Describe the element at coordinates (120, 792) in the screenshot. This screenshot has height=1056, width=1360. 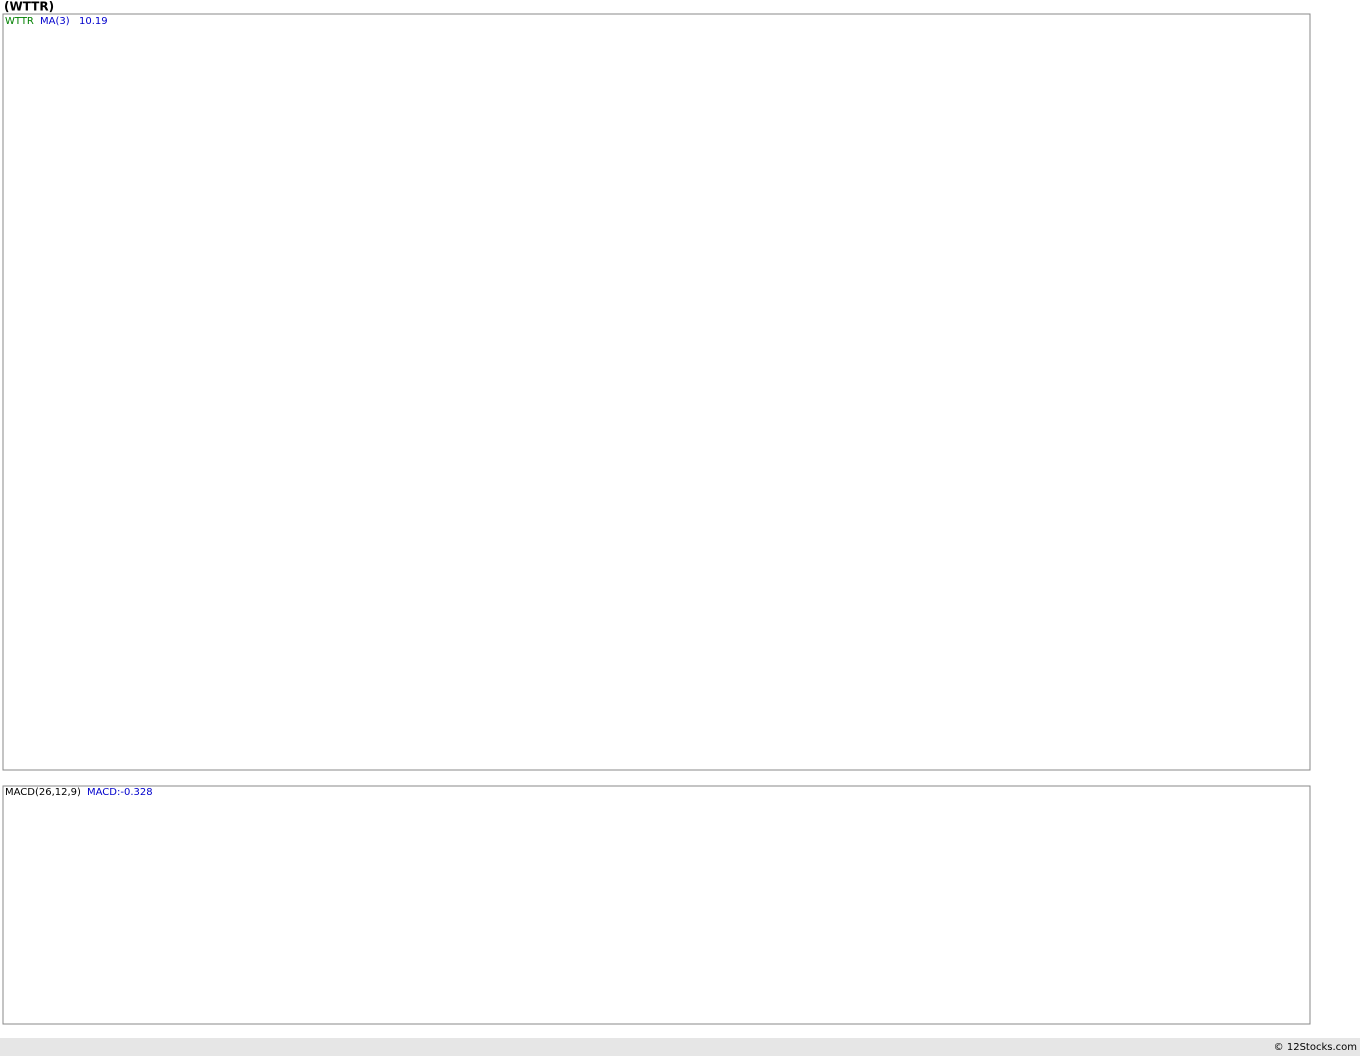
I see `macd-last: MACD:-0.328` at that location.